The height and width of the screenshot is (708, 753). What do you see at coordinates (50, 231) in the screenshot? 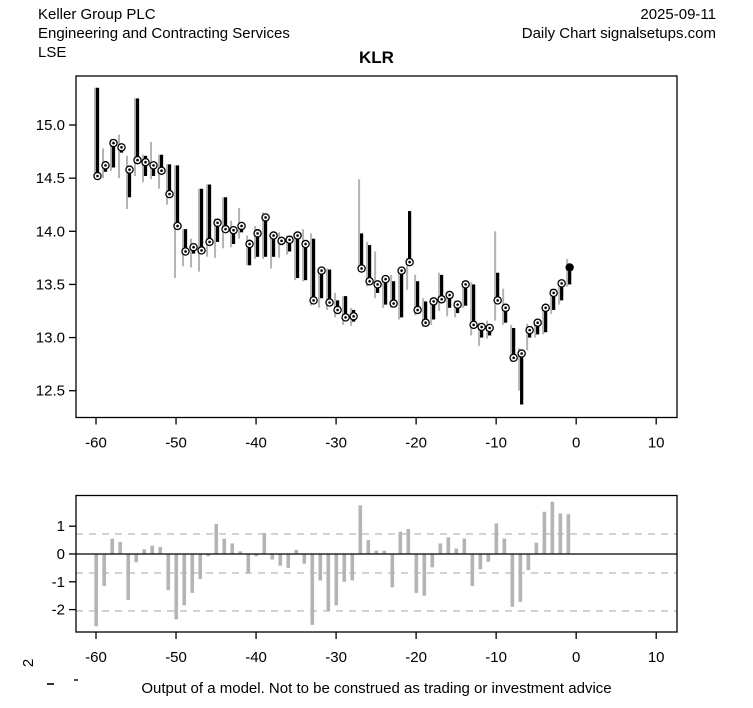
I see `y-tick-label: 14.0` at bounding box center [50, 231].